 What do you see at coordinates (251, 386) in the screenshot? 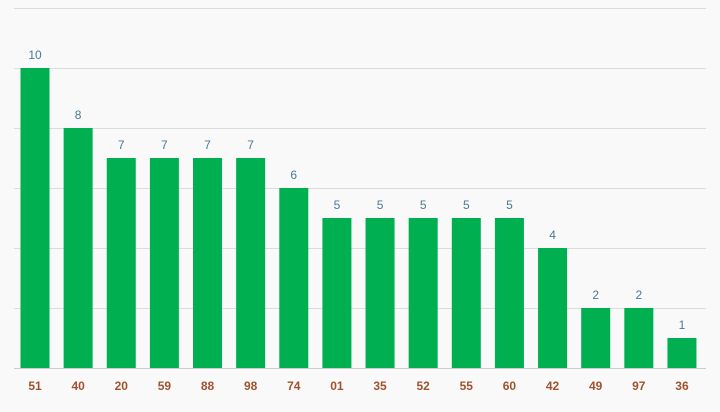
I see `x-tick-label-98: 98` at bounding box center [251, 386].